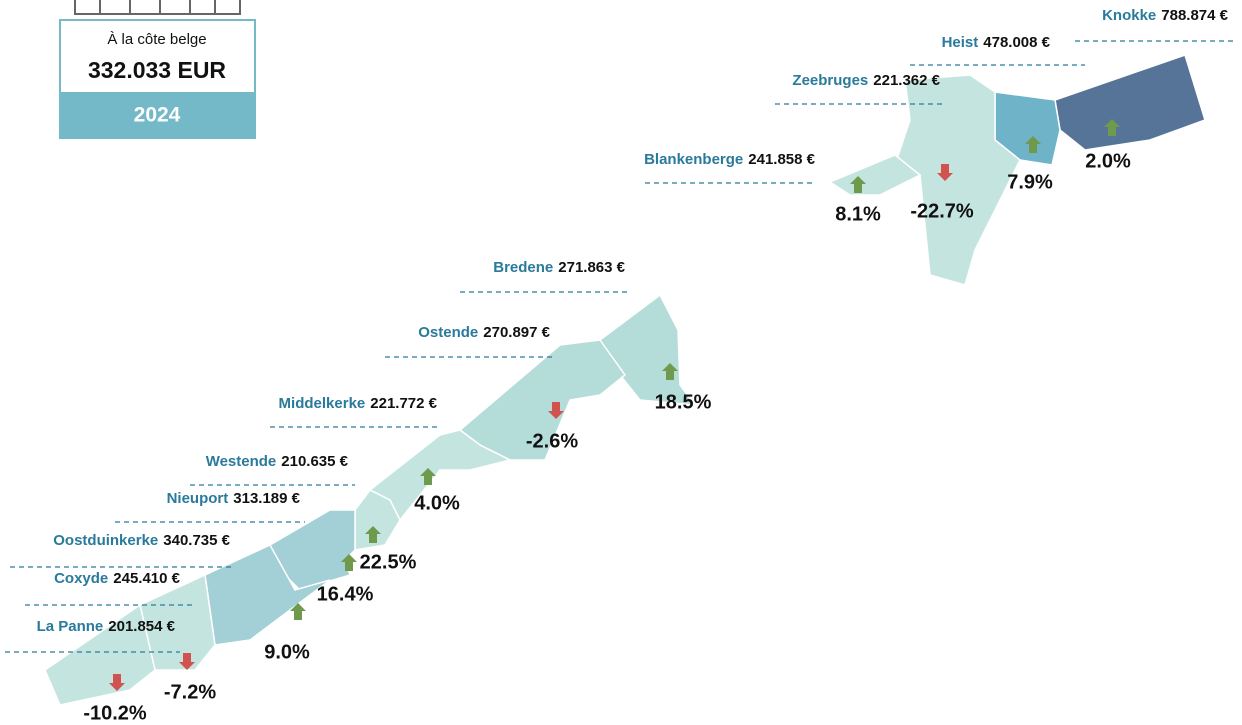 This screenshot has width=1242, height=725. I want to click on region-price: 241.858 €, so click(781, 159).